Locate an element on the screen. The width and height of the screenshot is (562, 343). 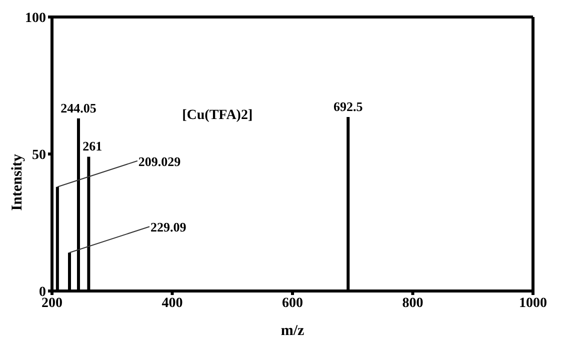
x-tick-label: 400 is located at coordinates (172, 303).